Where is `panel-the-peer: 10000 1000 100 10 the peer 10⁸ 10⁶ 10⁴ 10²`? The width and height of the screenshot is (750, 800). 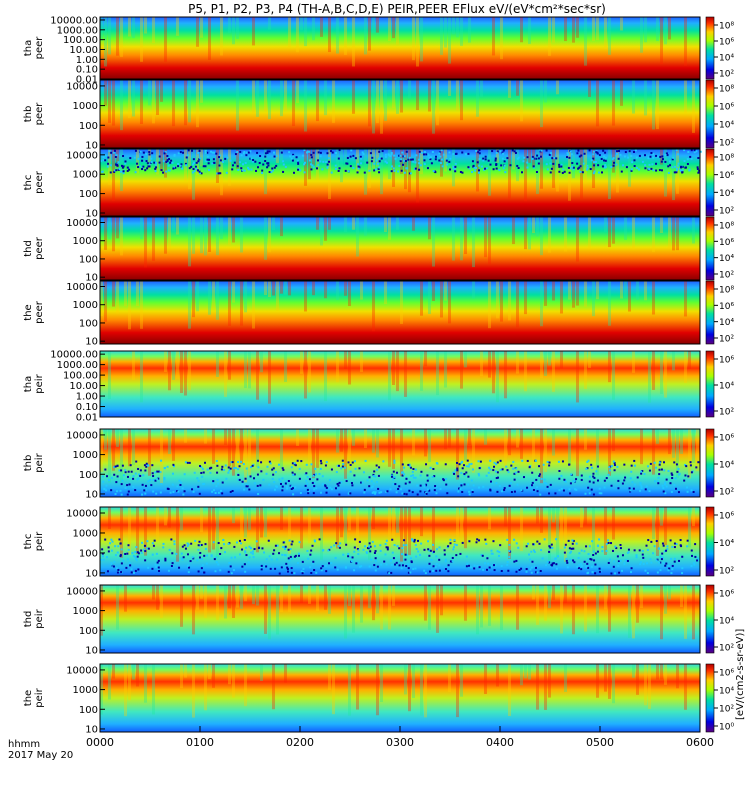
panel-the-peer: 10000 1000 100 10 the peer 10⁸ 10⁶ 10⁴ 10² is located at coordinates (378, 314).